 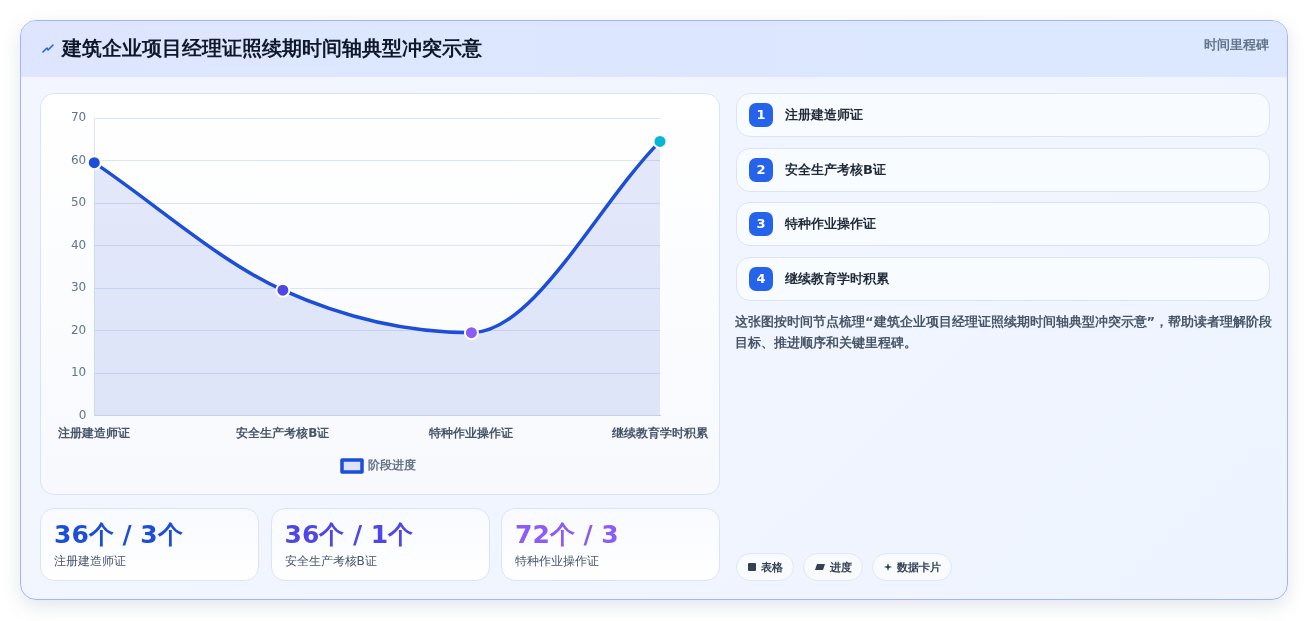 What do you see at coordinates (471, 432) in the screenshot?
I see `x-tick-label: 特种作业操作证` at bounding box center [471, 432].